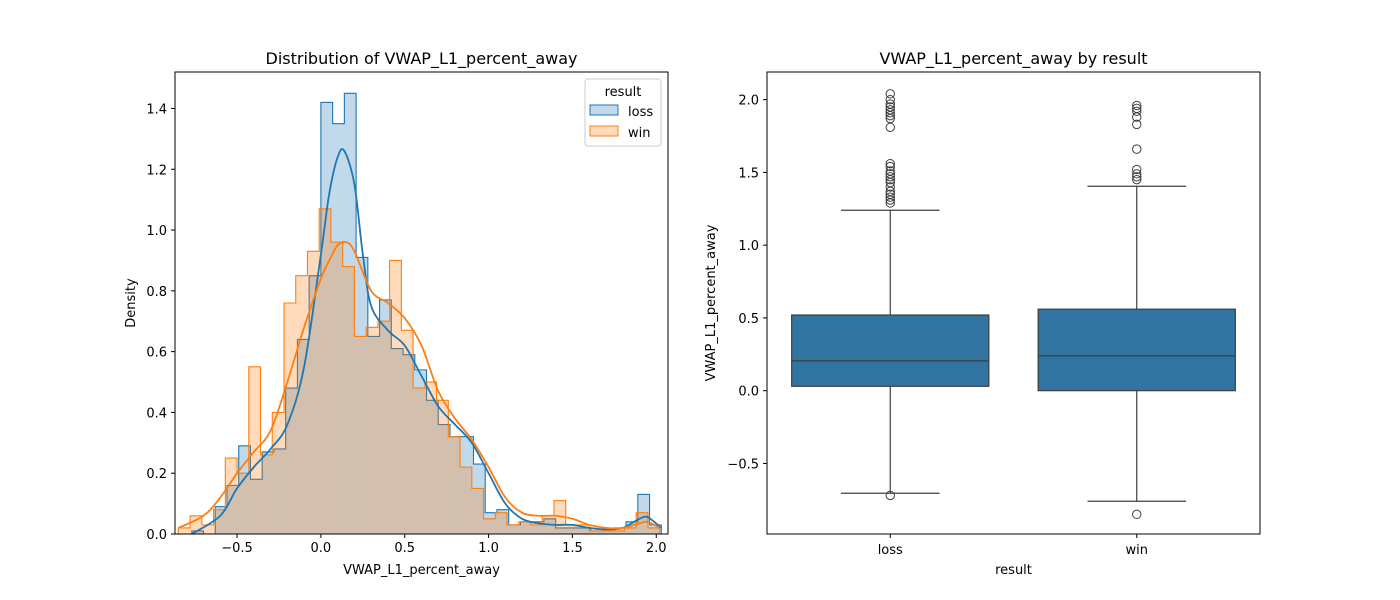 The image size is (1400, 600). What do you see at coordinates (711, 302) in the screenshot?
I see `boxplot-y-axis-label: VWAP_L1_percent_away` at bounding box center [711, 302].